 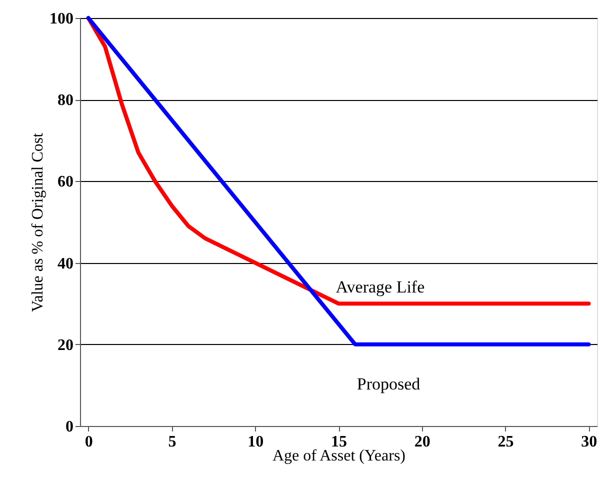 I want to click on series-label: Average Life, so click(x=380, y=287).